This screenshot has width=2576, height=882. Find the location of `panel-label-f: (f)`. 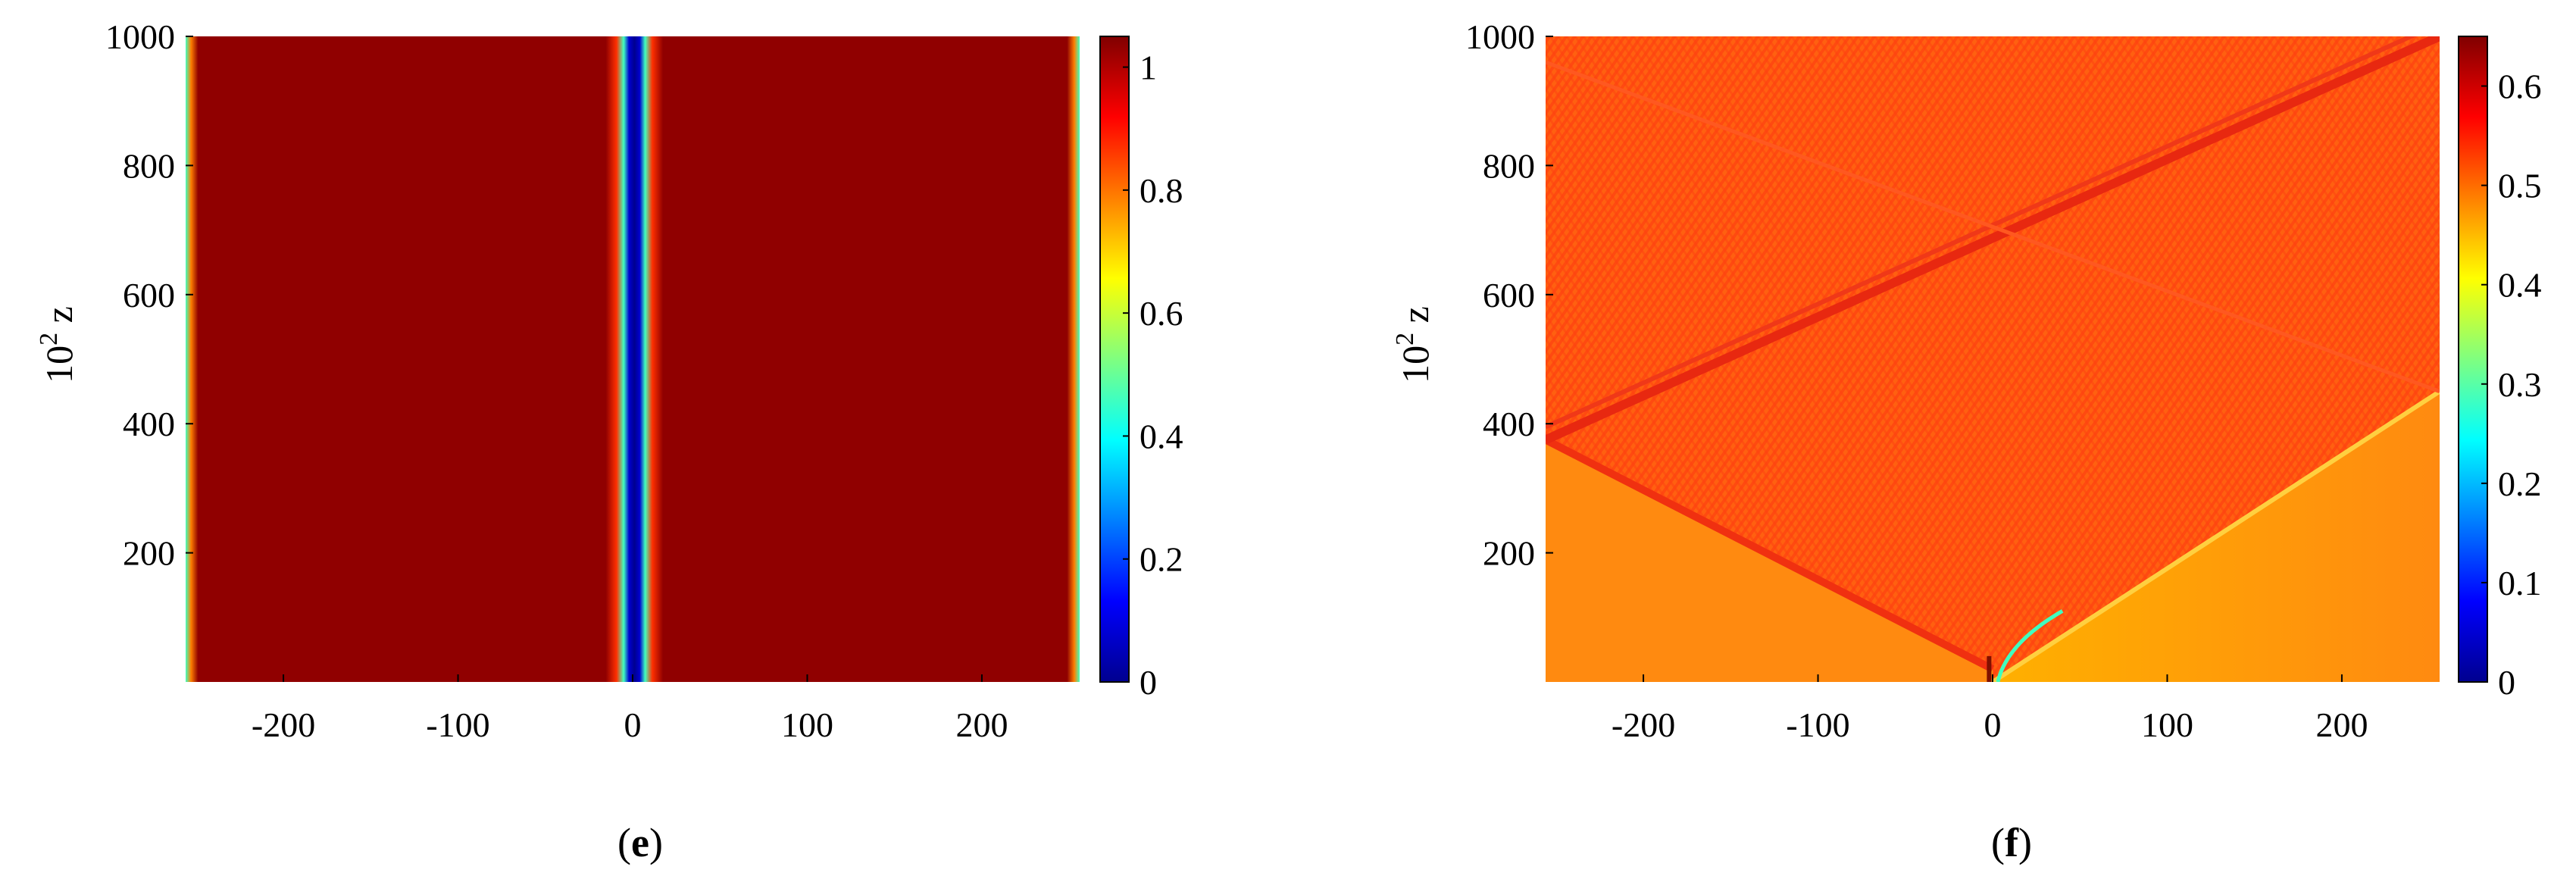

panel-label-f: (f) is located at coordinates (2011, 842).